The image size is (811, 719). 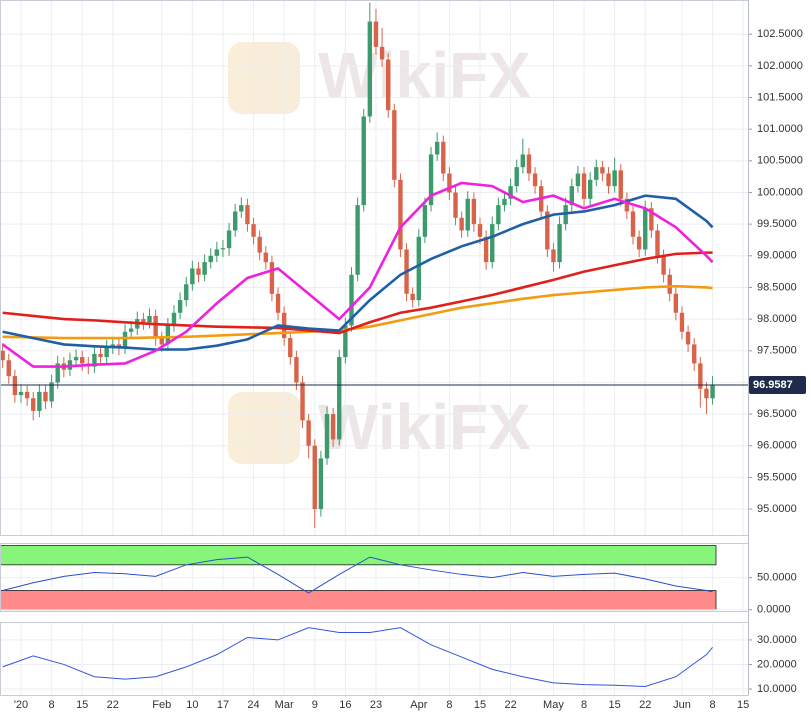 I want to click on y-tick-label: 100.5000, so click(x=780, y=161).